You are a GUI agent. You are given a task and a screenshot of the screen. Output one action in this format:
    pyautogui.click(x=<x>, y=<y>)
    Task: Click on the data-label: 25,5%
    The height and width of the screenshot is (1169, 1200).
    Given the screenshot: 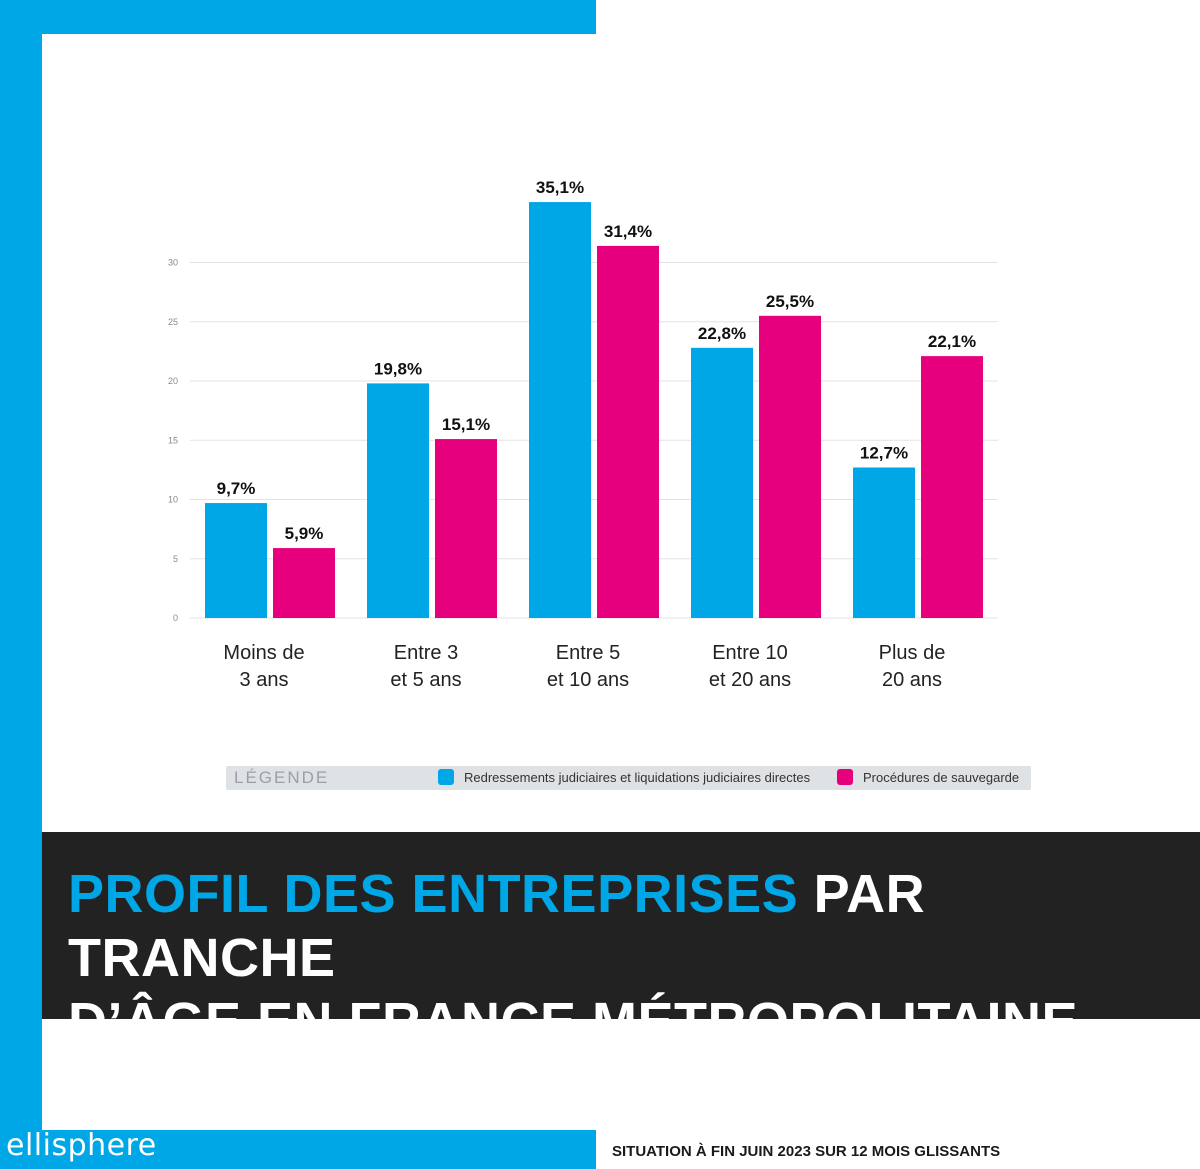 What is the action you would take?
    pyautogui.click(x=790, y=301)
    